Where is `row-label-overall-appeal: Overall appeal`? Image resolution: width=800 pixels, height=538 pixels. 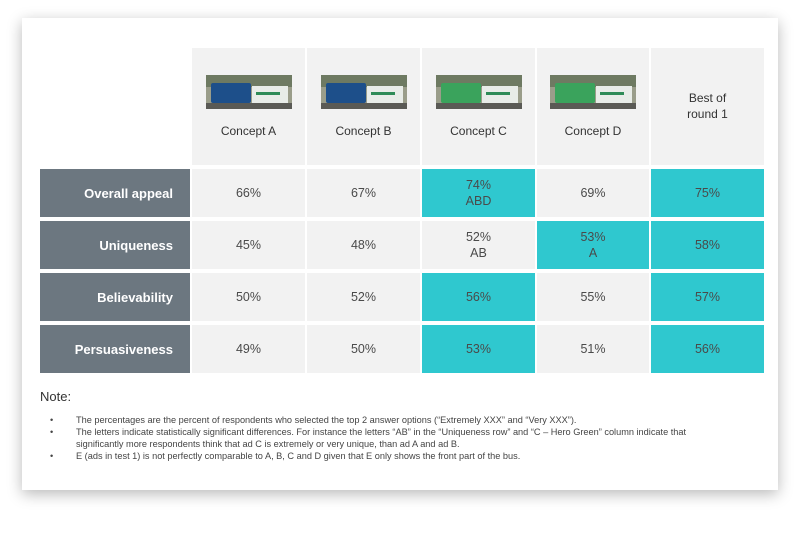 row-label-overall-appeal: Overall appeal is located at coordinates (115, 193).